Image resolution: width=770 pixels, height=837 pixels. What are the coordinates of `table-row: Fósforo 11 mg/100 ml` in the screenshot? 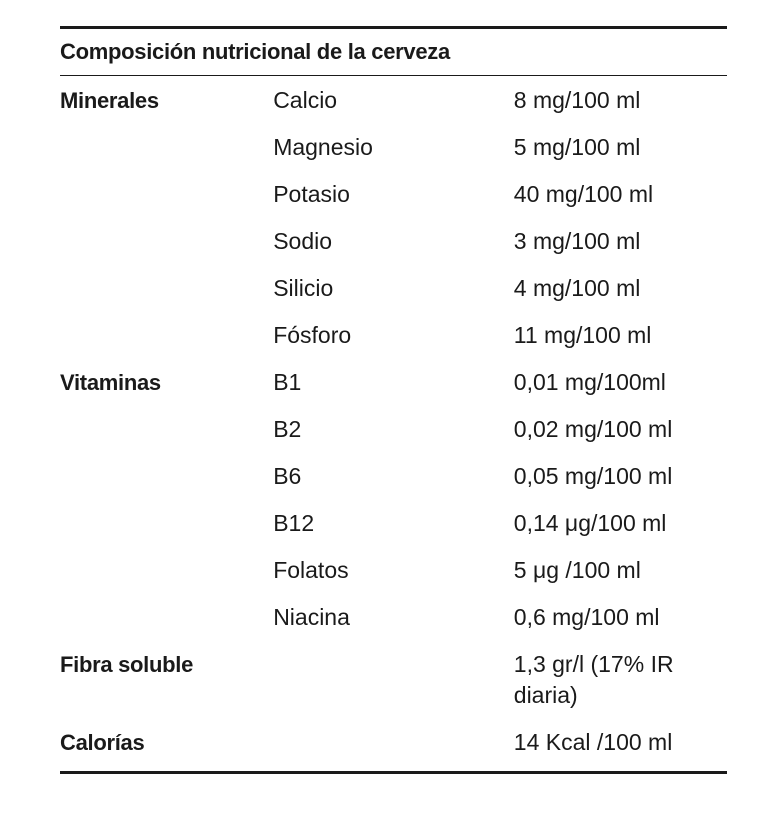 It's located at (393, 334).